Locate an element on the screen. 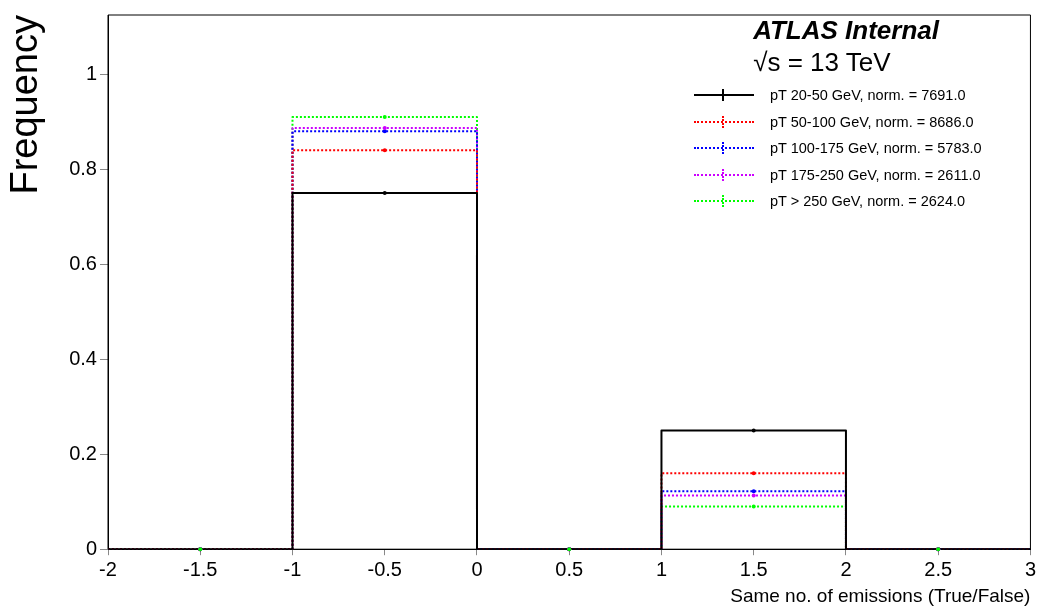  x-axis-title: Same no. of emissions (True/False) is located at coordinates (880, 595).